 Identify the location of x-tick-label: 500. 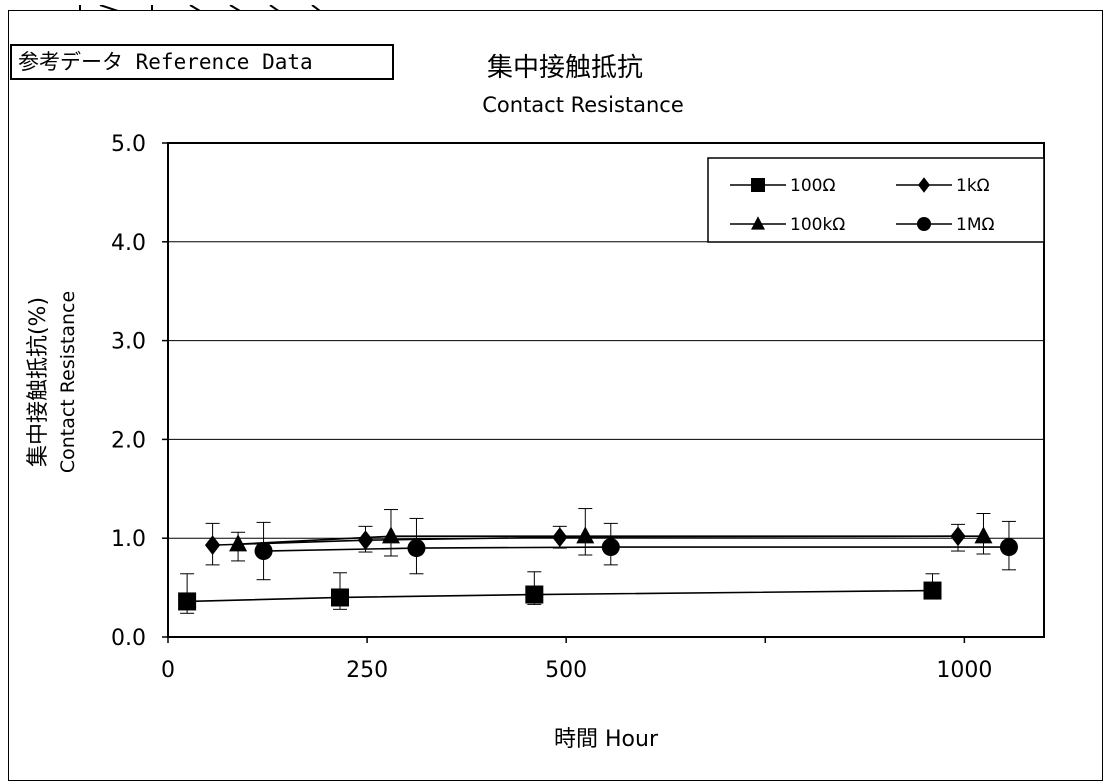
(566, 670).